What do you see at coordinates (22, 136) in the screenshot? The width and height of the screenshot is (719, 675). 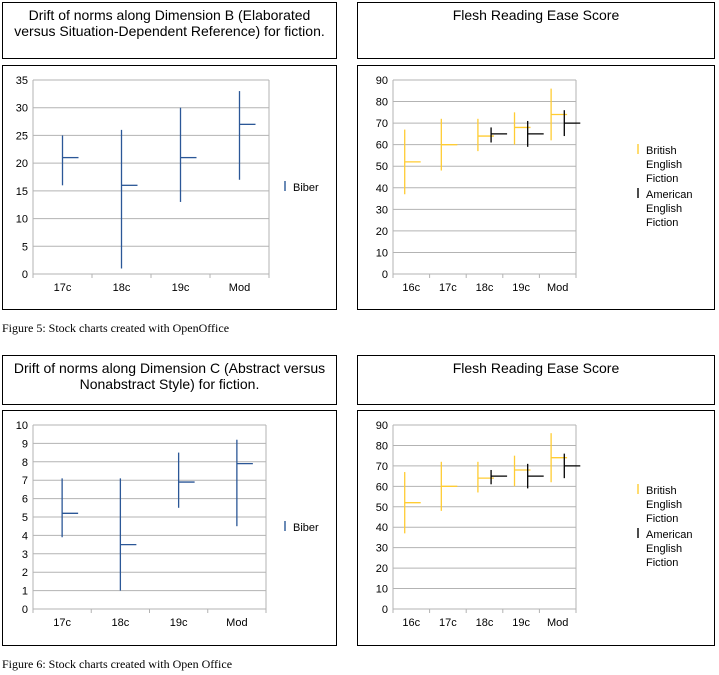 I see `y-tick-label: 25` at bounding box center [22, 136].